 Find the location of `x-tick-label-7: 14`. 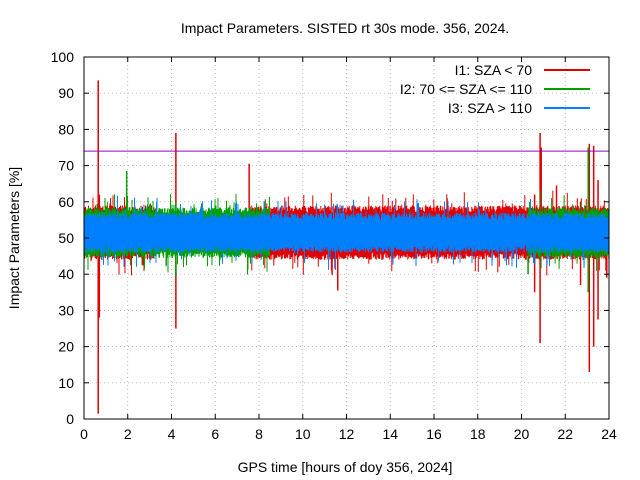

x-tick-label-7: 14 is located at coordinates (390, 434).